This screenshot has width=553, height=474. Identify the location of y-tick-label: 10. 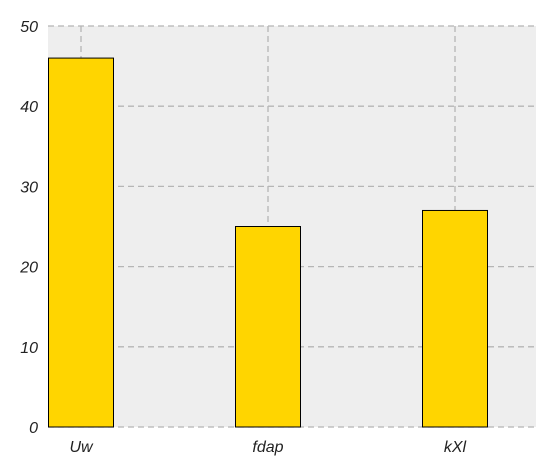
(29, 348).